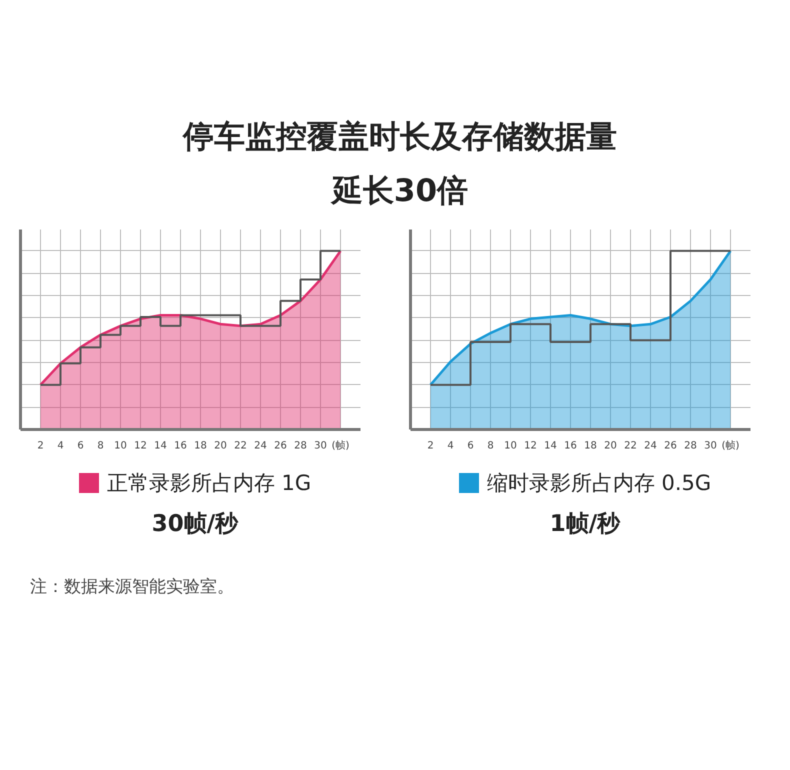 The height and width of the screenshot is (770, 790). Describe the element at coordinates (599, 483) in the screenshot. I see `legend-label: 缩时录影所占内存 0.5G` at that location.